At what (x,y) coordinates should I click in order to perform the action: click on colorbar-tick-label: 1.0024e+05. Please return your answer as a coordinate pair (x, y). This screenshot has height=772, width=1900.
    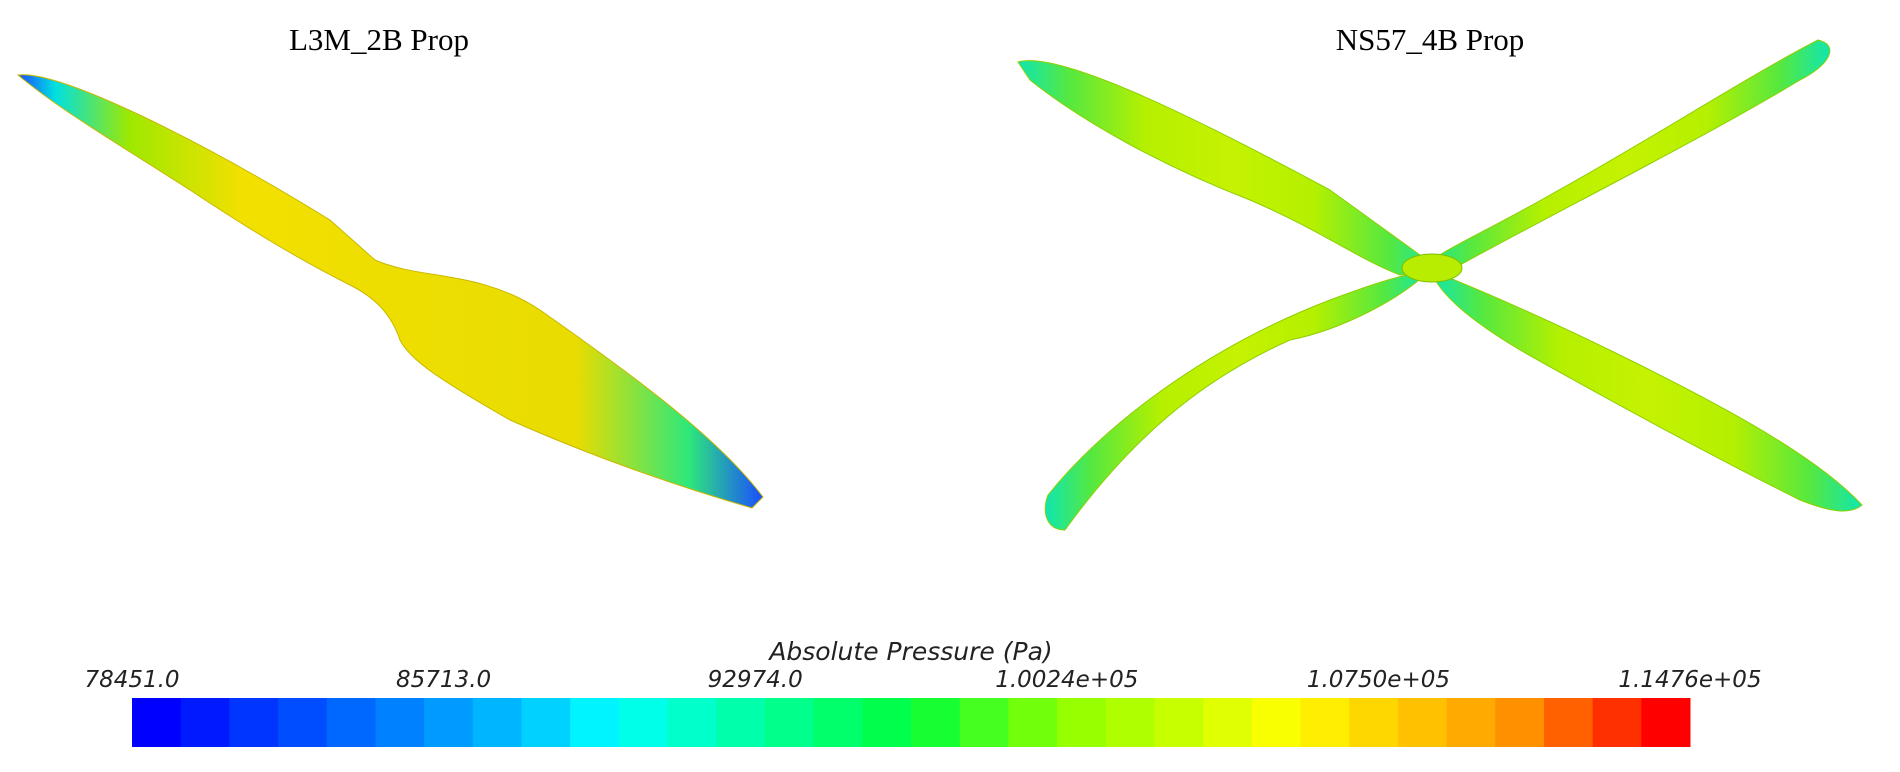
    Looking at the image, I should click on (1066, 680).